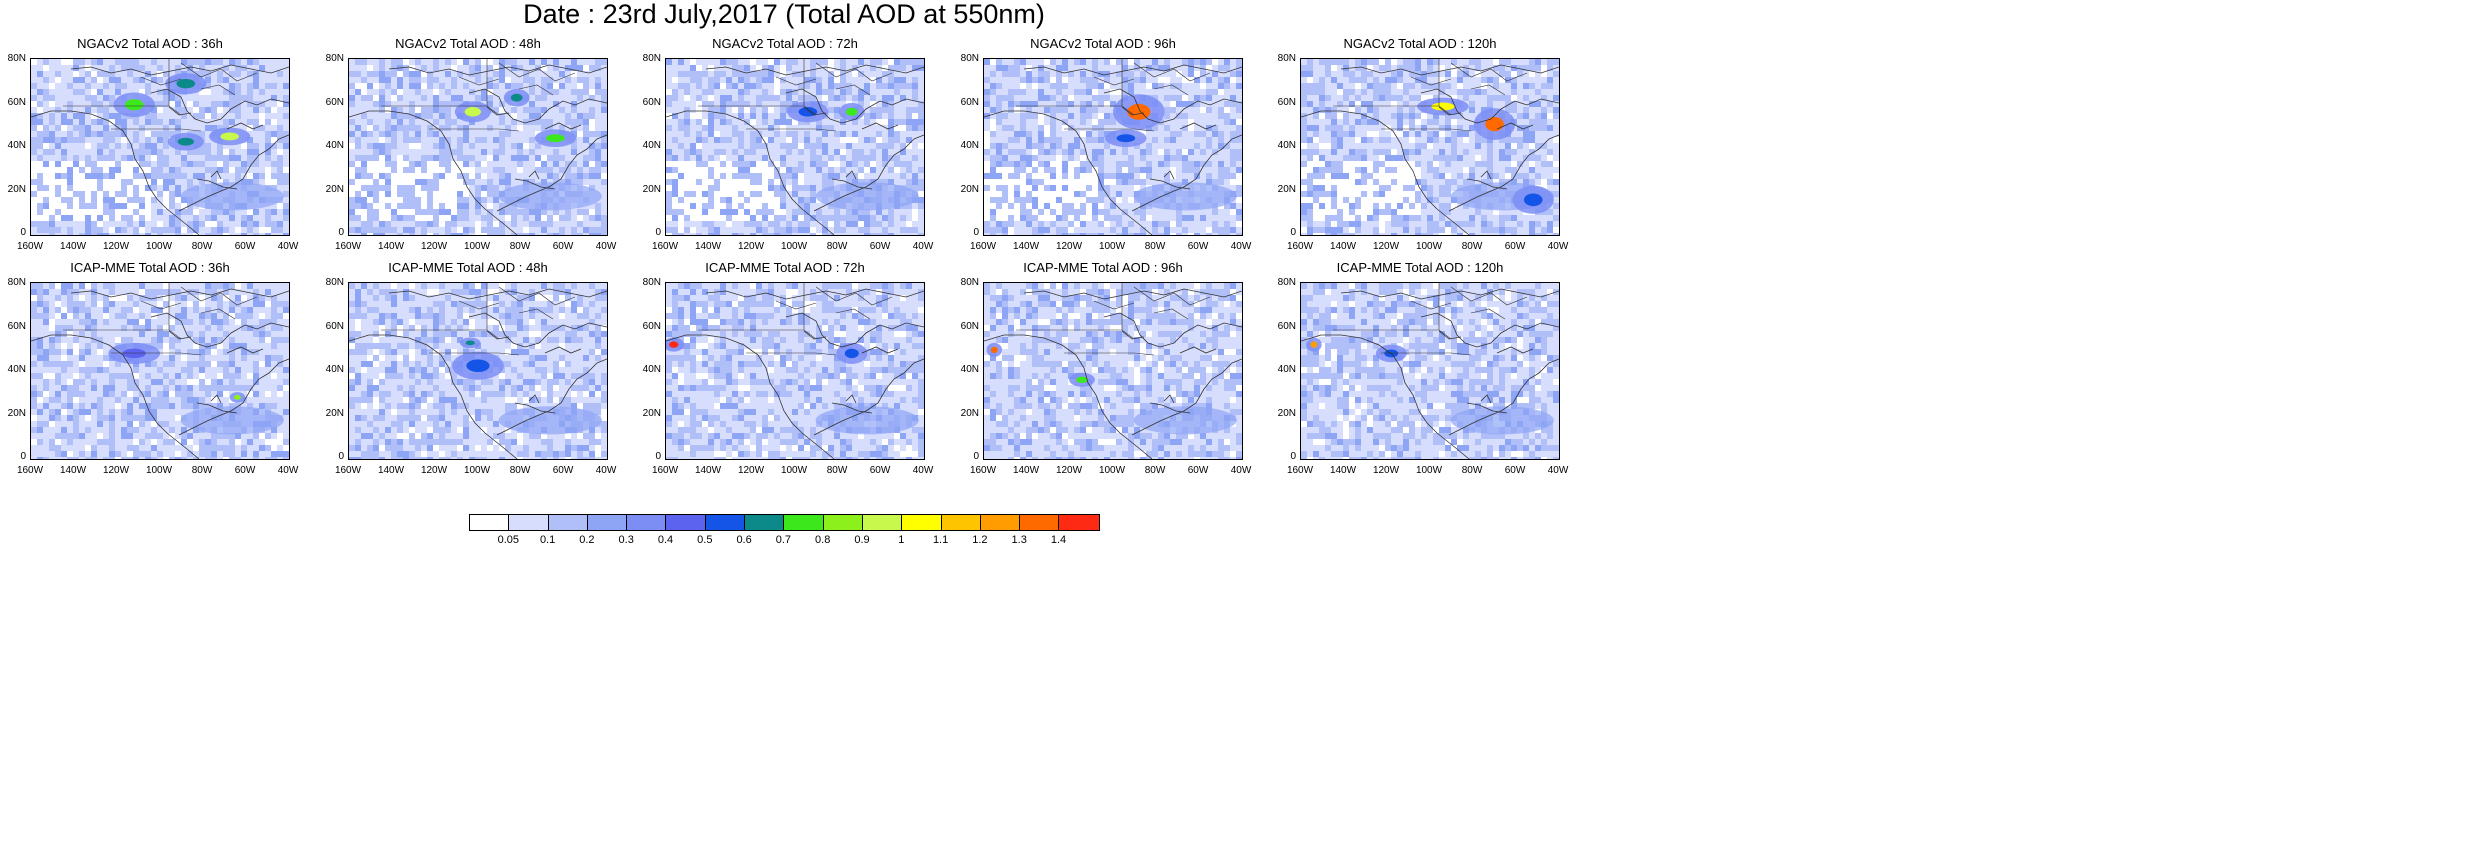 This screenshot has width=2472, height=862. Describe the element at coordinates (547, 540) in the screenshot. I see `colorbar-label: 0.1` at that location.